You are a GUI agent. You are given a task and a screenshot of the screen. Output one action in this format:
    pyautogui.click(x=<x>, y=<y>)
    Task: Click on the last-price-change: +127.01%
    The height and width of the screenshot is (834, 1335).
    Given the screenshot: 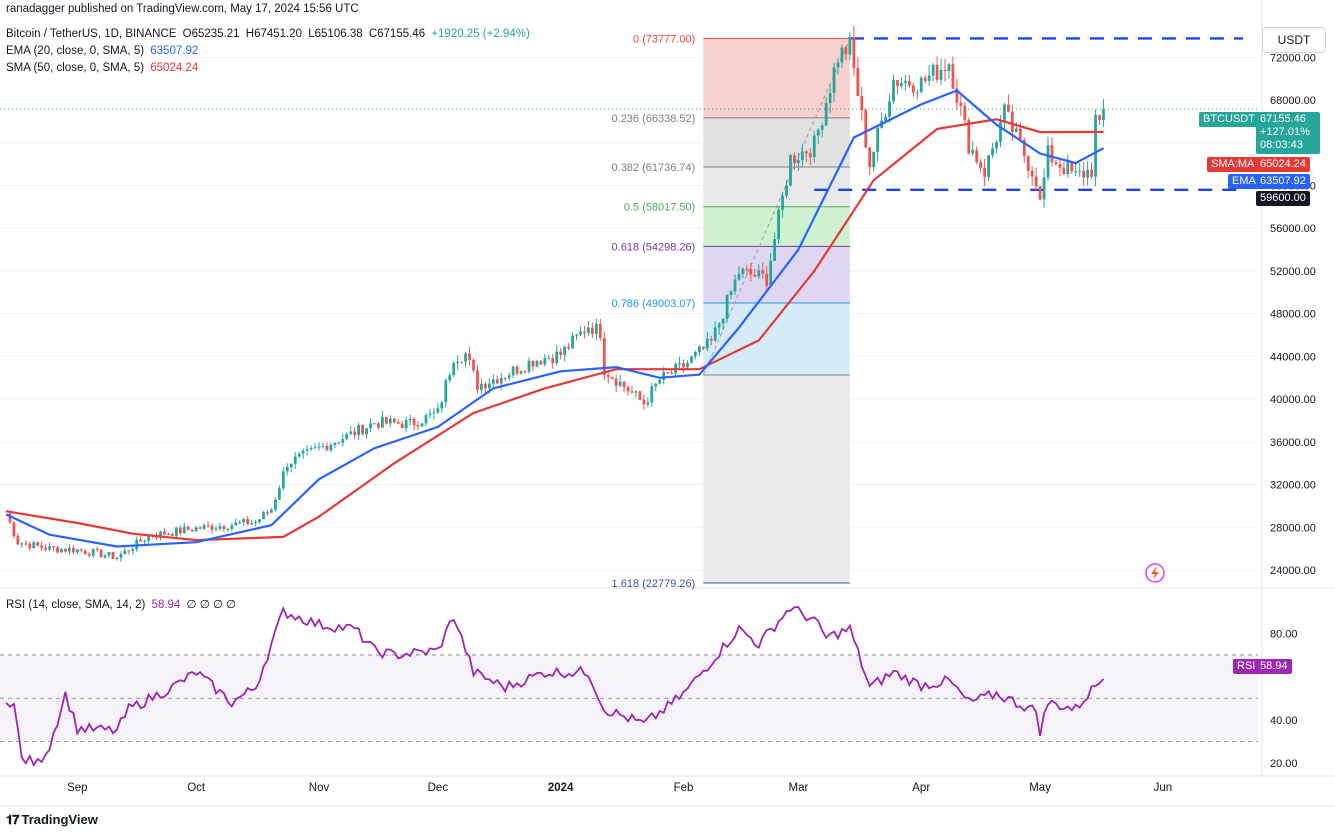 What is the action you would take?
    pyautogui.click(x=1285, y=132)
    